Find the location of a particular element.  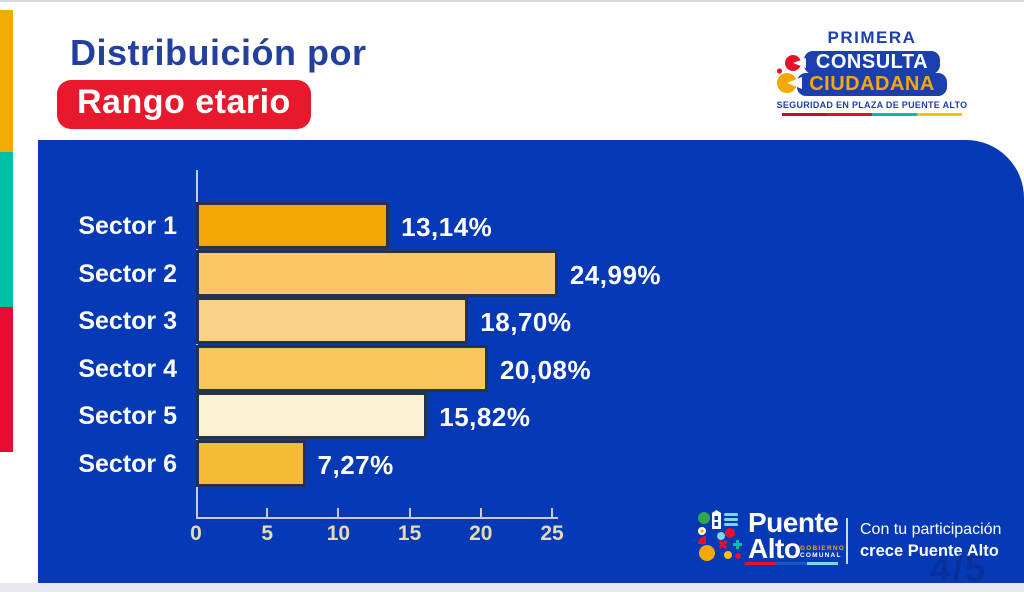

x-axis-ticklabel: 10 is located at coordinates (338, 533).